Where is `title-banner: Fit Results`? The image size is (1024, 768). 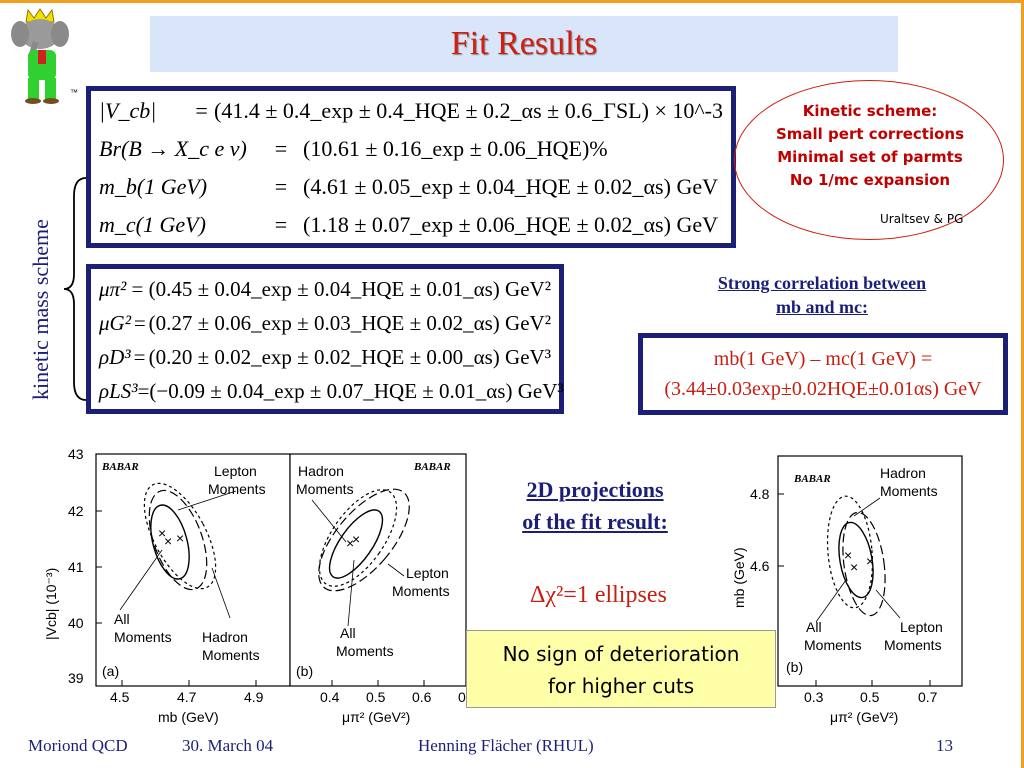 title-banner: Fit Results is located at coordinates (524, 44).